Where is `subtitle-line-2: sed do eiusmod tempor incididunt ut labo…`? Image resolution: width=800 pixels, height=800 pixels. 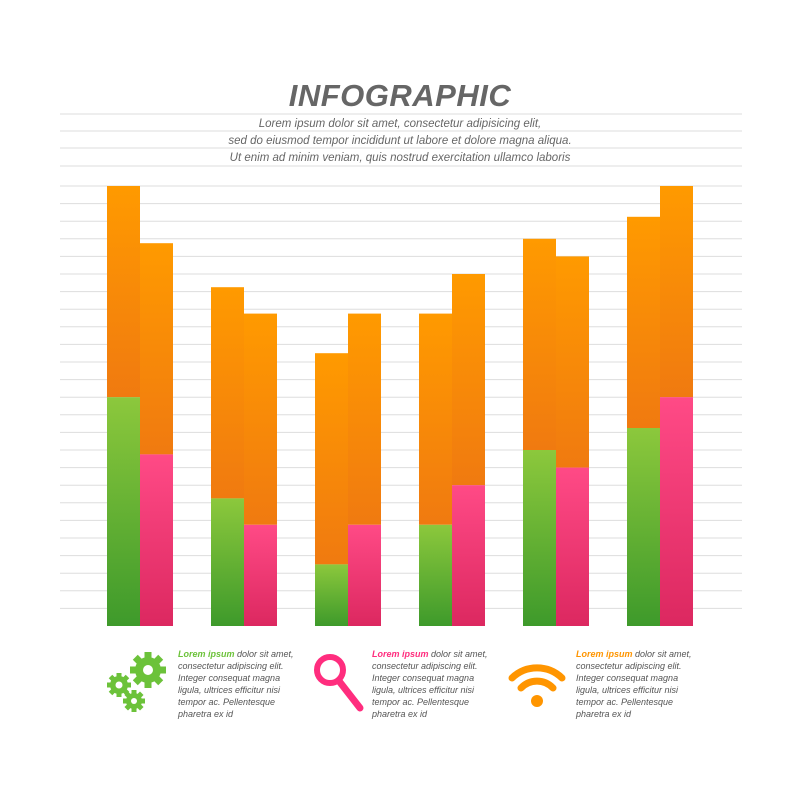 subtitle-line-2: sed do eiusmod tempor incididunt ut labo… is located at coordinates (400, 141).